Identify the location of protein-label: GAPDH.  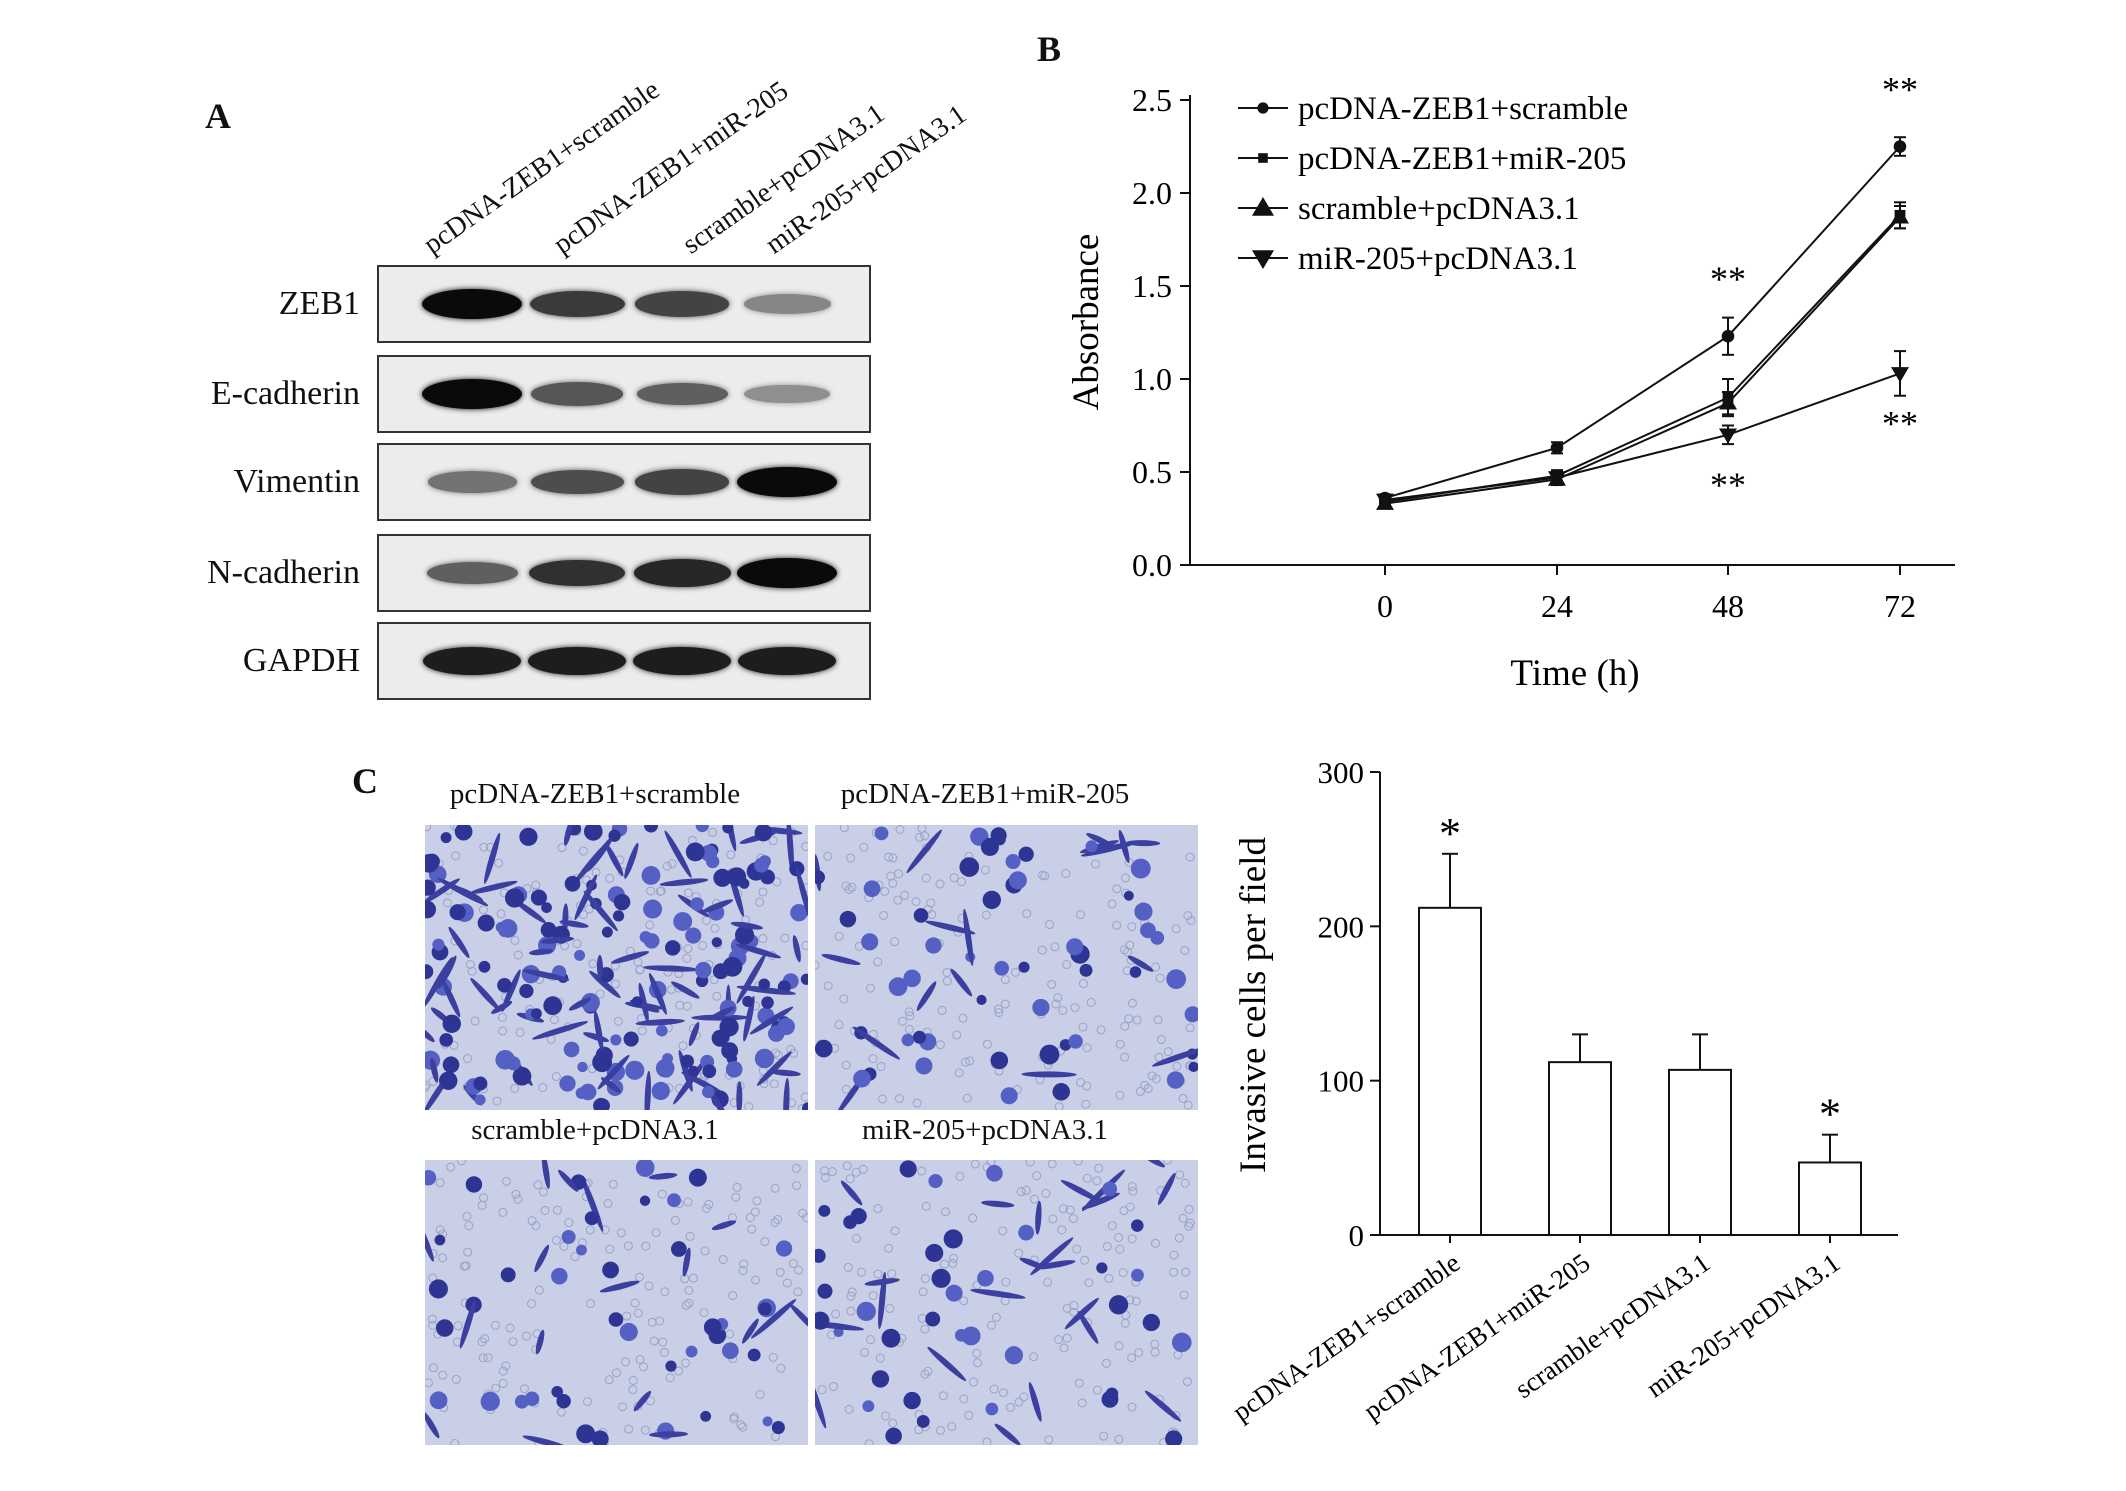
(301, 660).